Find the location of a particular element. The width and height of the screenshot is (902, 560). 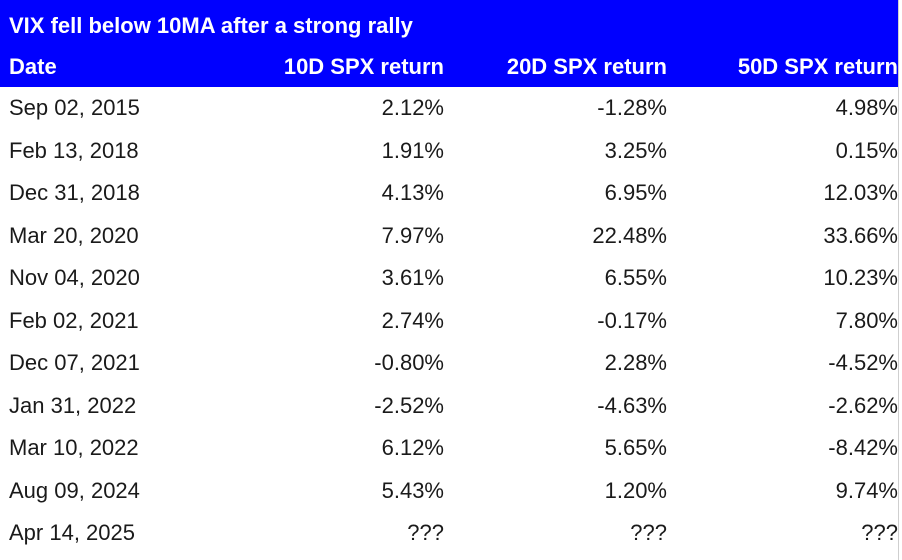

date-cell: Sep 02, 2015 is located at coordinates (74, 108).